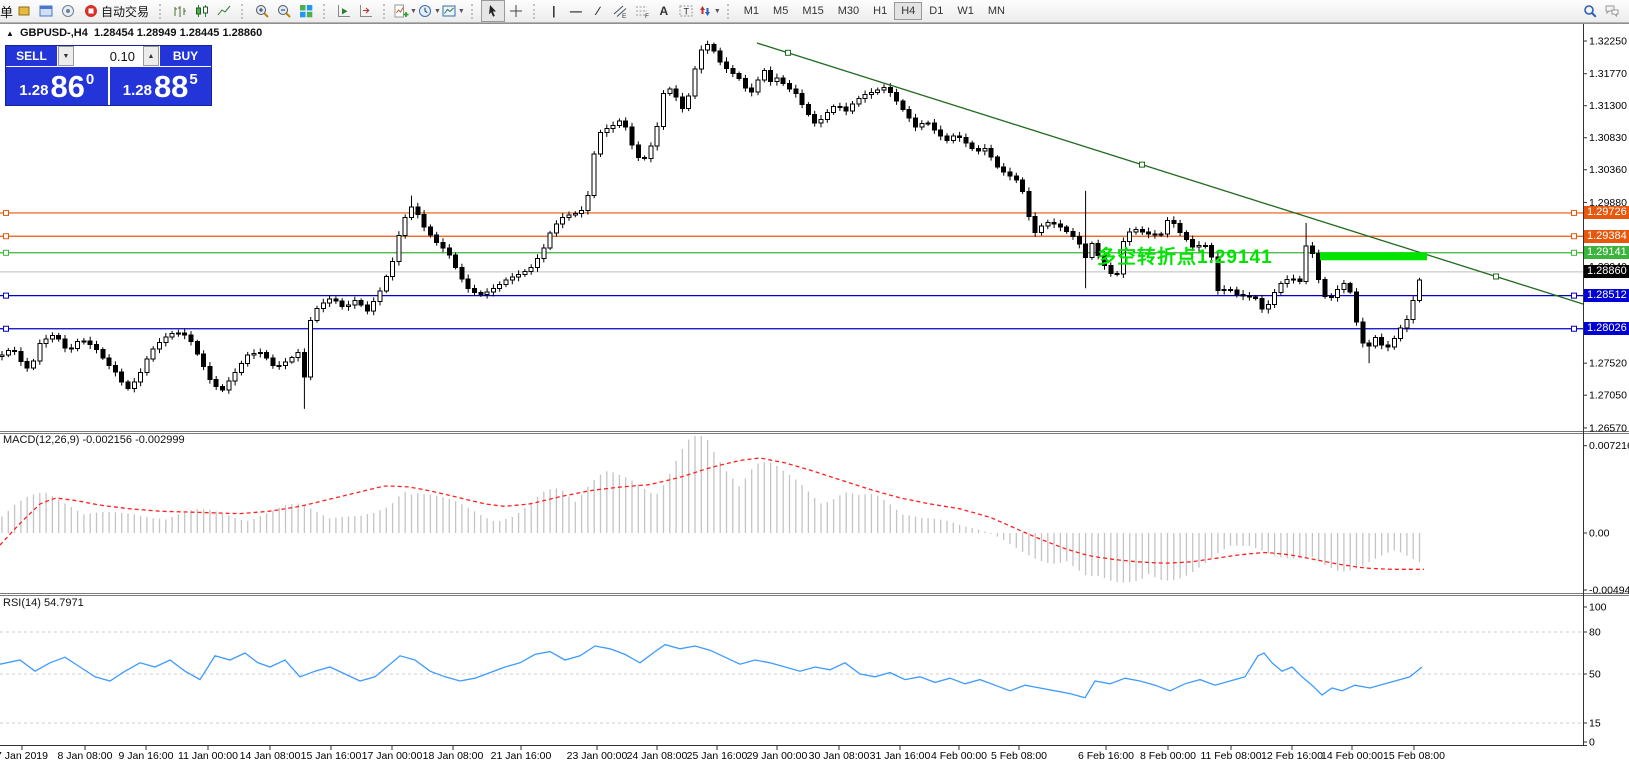  I want to click on chart-shift-icon, so click(366, 11).